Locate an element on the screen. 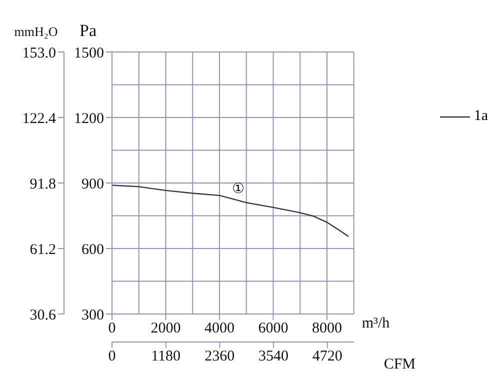 This screenshot has height=388, width=500. line-series is located at coordinates (231, 211).